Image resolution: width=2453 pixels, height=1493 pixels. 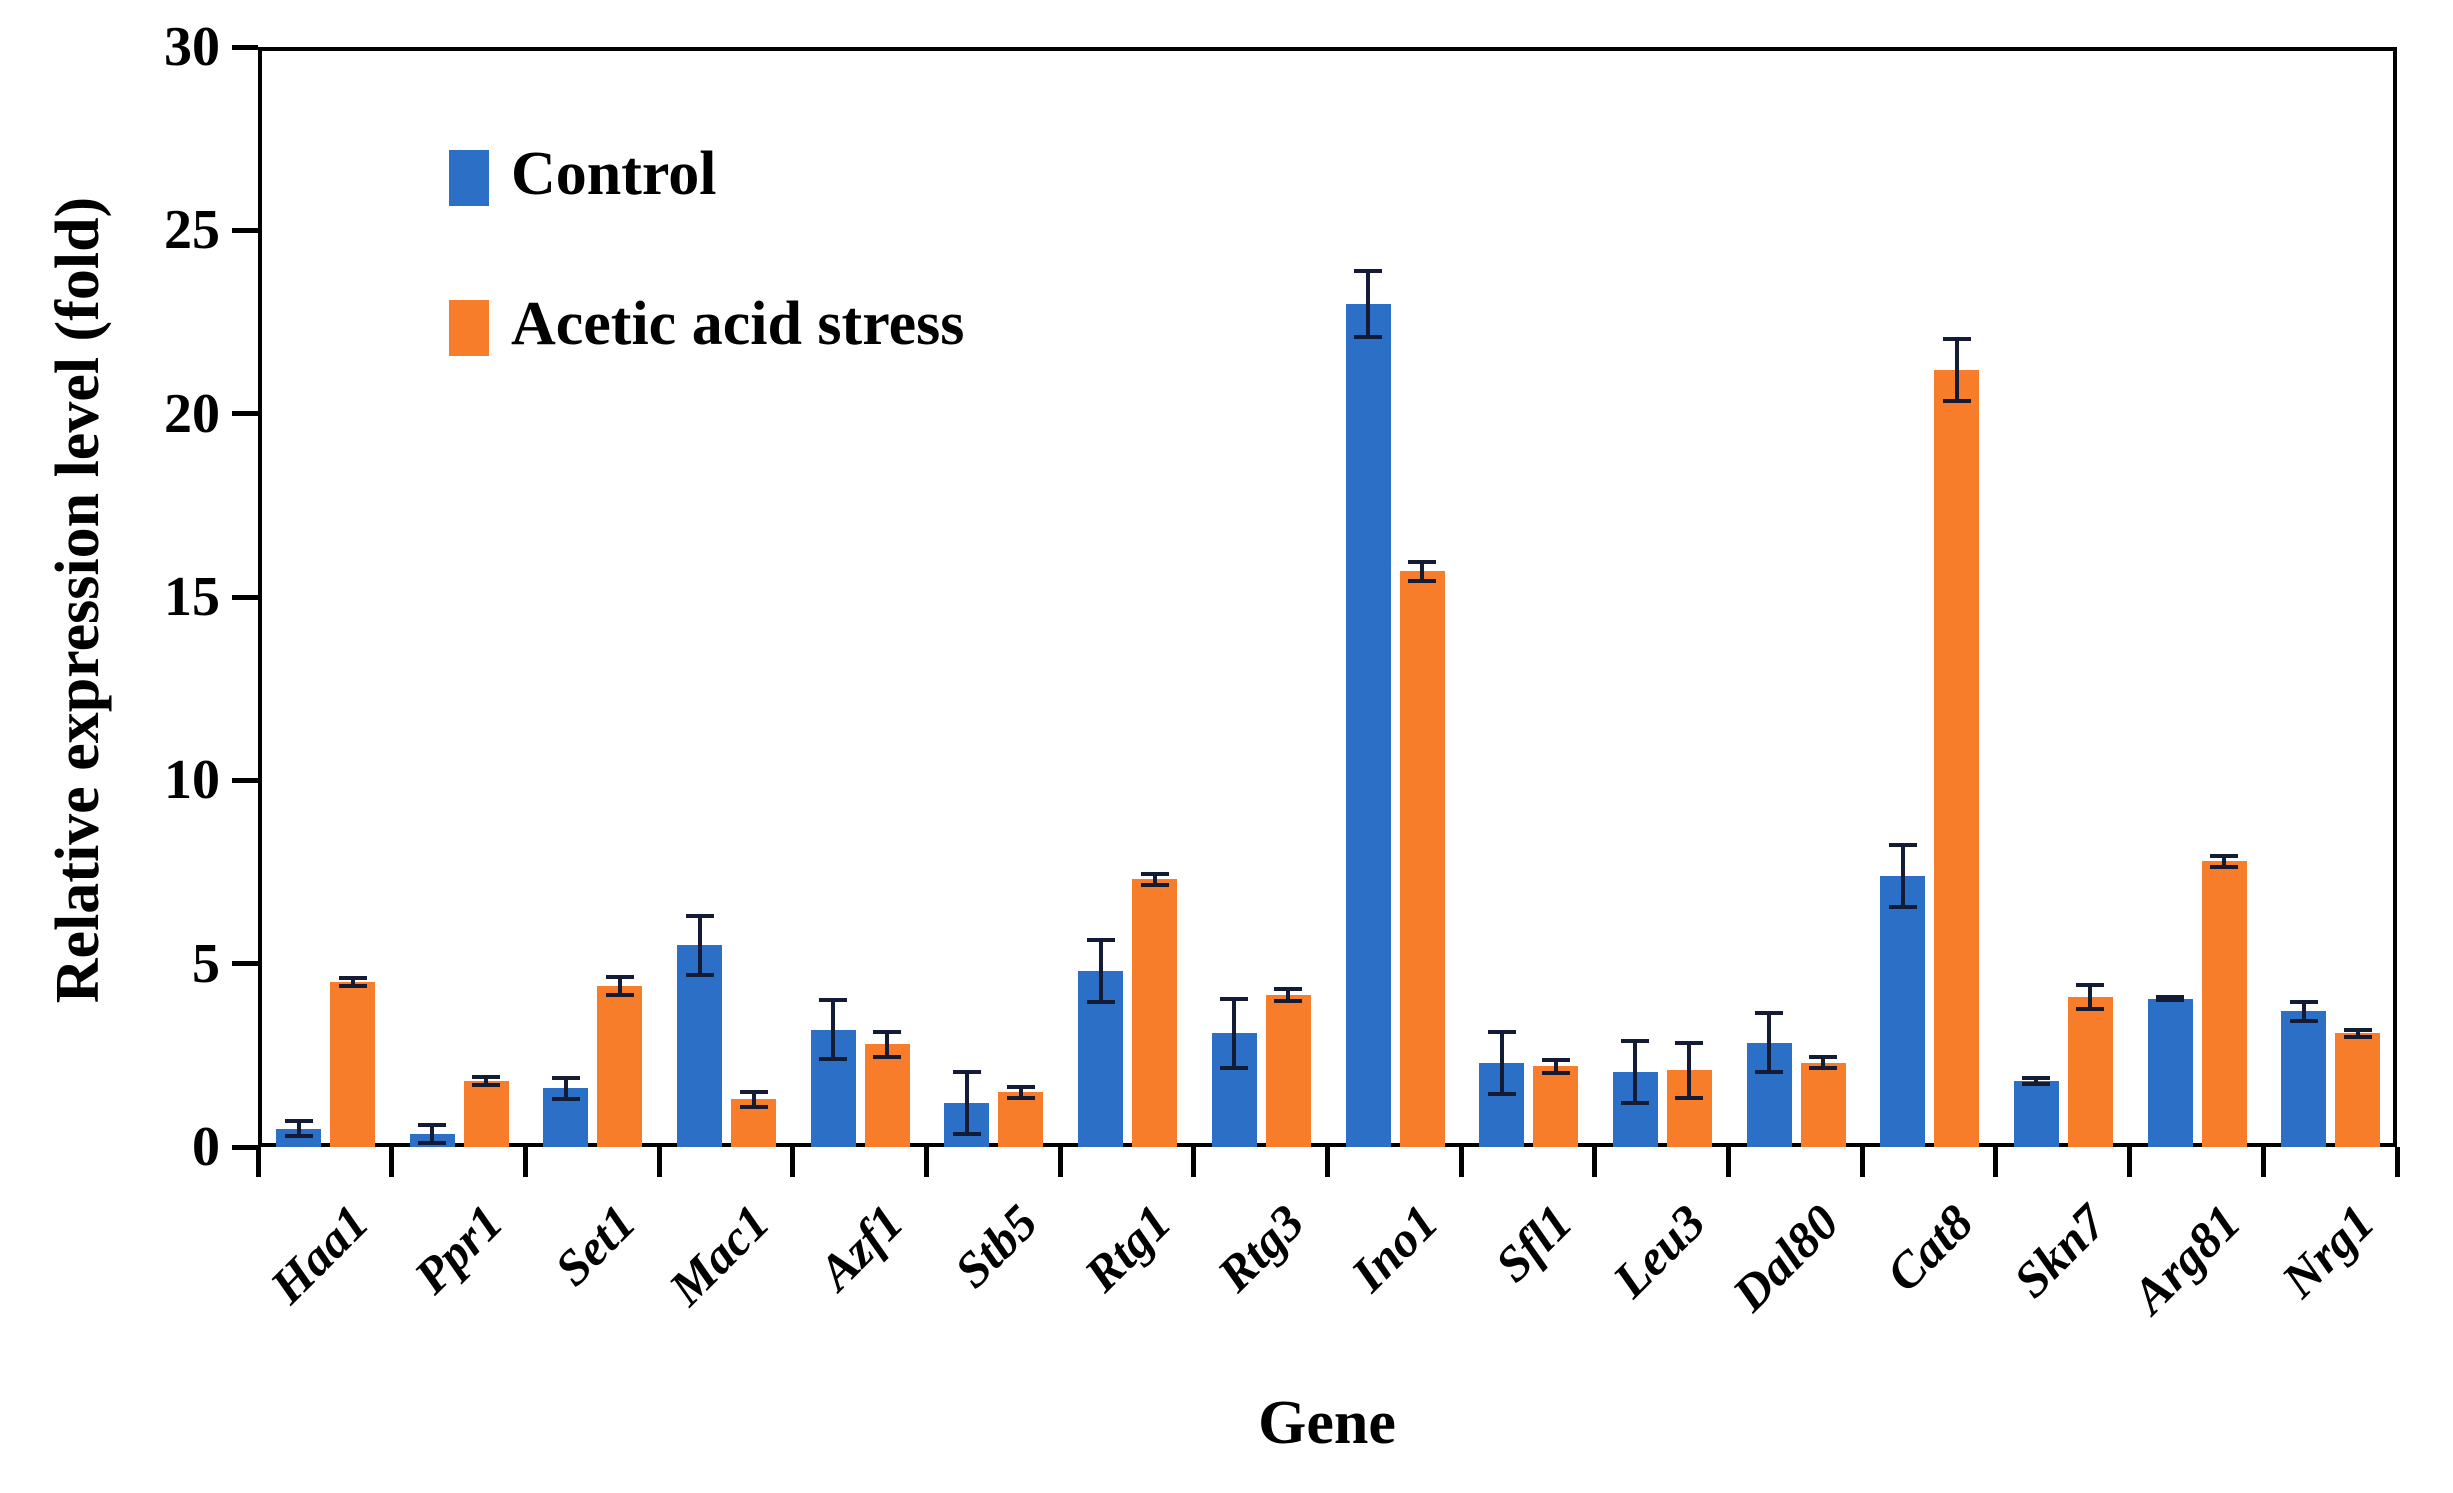 I want to click on y-axis-tick-label: 5, so click(x=206, y=963).